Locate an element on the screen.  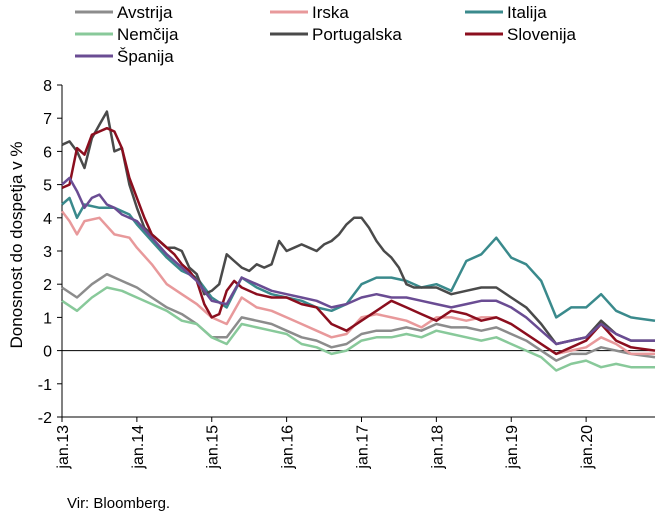
legend-label: Italija is located at coordinates (527, 12).